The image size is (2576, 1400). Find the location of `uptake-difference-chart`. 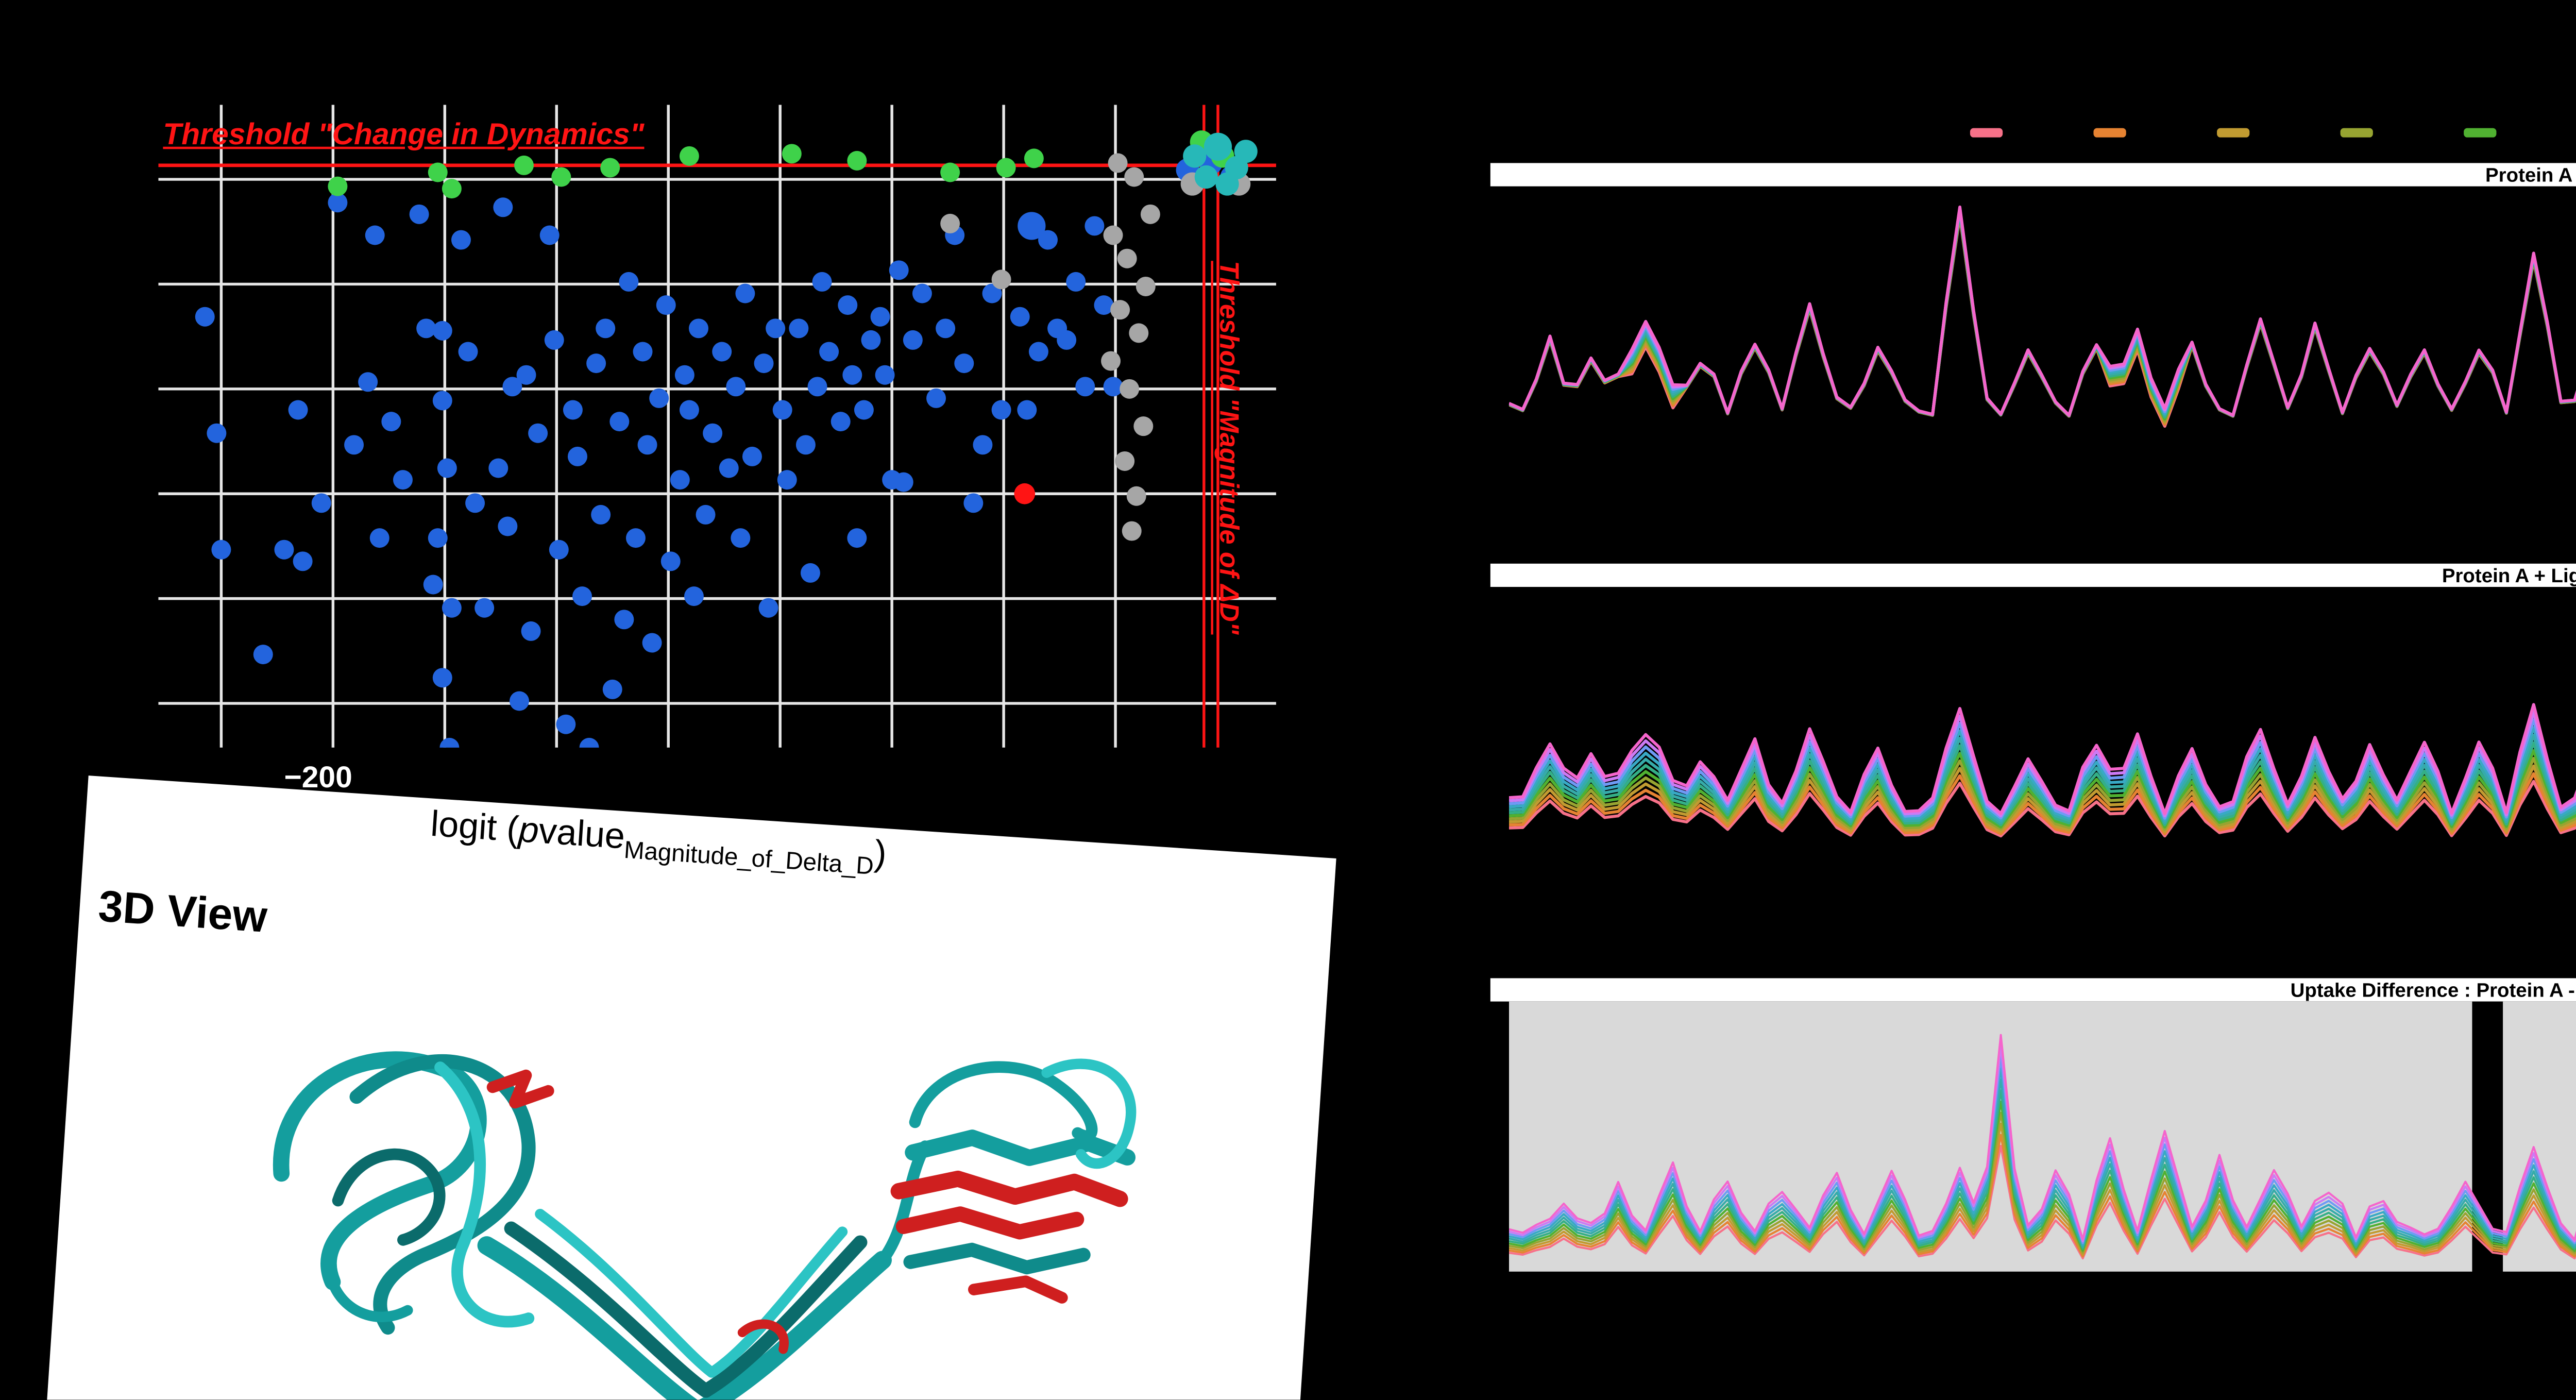

uptake-difference-chart is located at coordinates (2042, 1136).